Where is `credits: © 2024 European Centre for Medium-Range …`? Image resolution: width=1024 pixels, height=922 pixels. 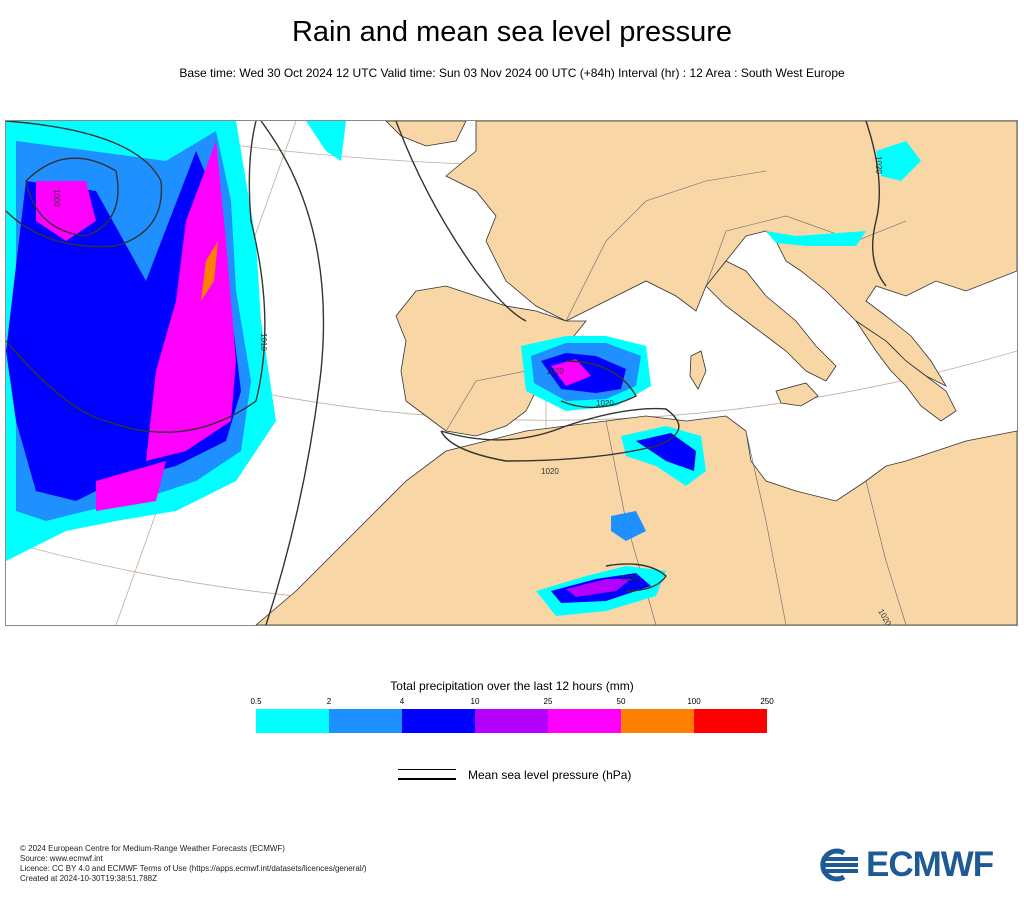 credits: © 2024 European Centre for Medium-Range … is located at coordinates (193, 864).